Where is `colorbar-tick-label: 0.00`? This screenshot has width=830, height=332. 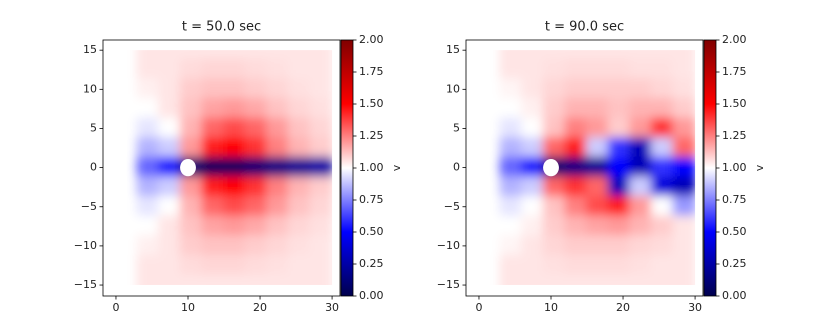
colorbar-tick-label: 0.00 is located at coordinates (734, 295).